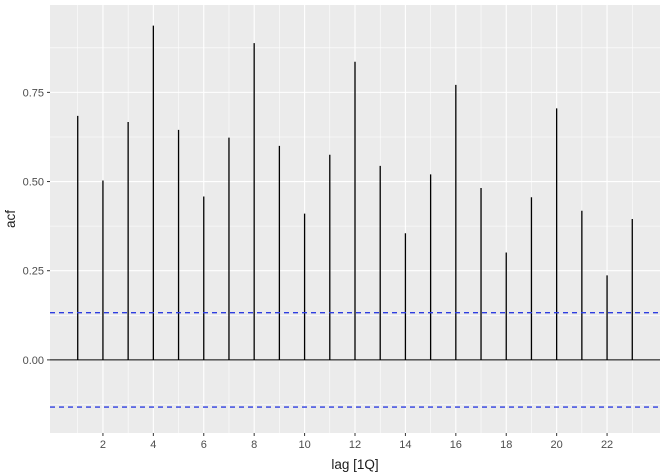 This screenshot has height=475, width=667. Describe the element at coordinates (355, 445) in the screenshot. I see `x-tick-label: 12` at that location.